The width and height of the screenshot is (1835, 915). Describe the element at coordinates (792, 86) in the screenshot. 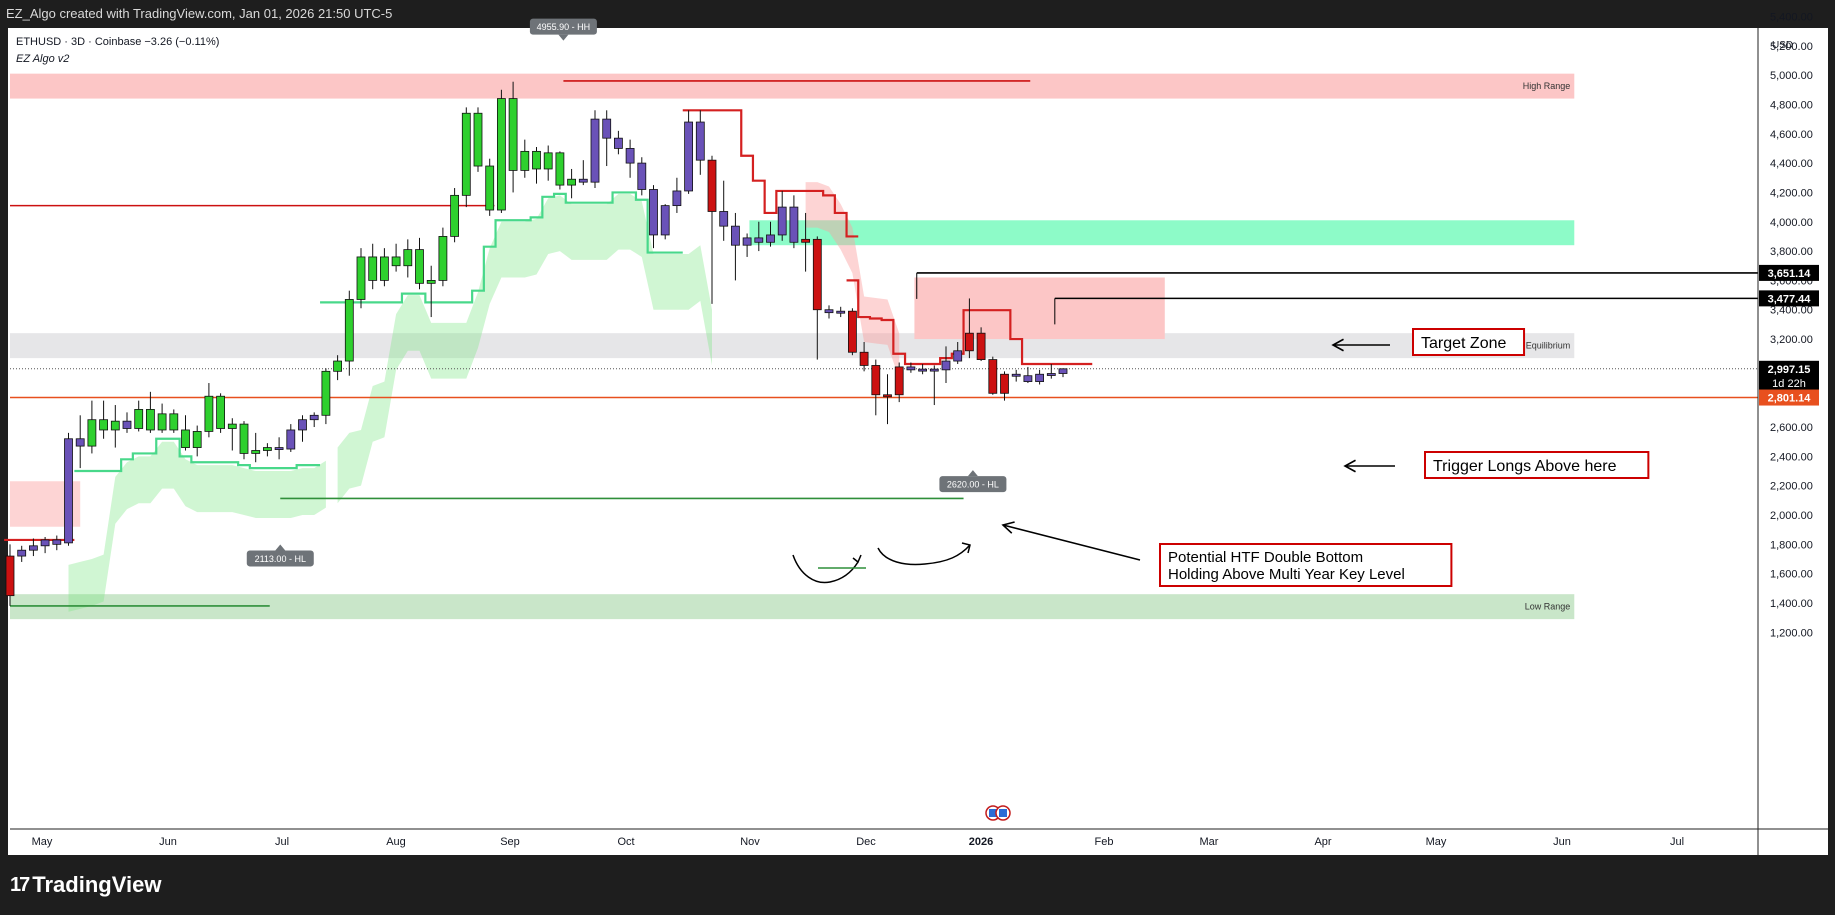

I see `zone-high-range` at that location.